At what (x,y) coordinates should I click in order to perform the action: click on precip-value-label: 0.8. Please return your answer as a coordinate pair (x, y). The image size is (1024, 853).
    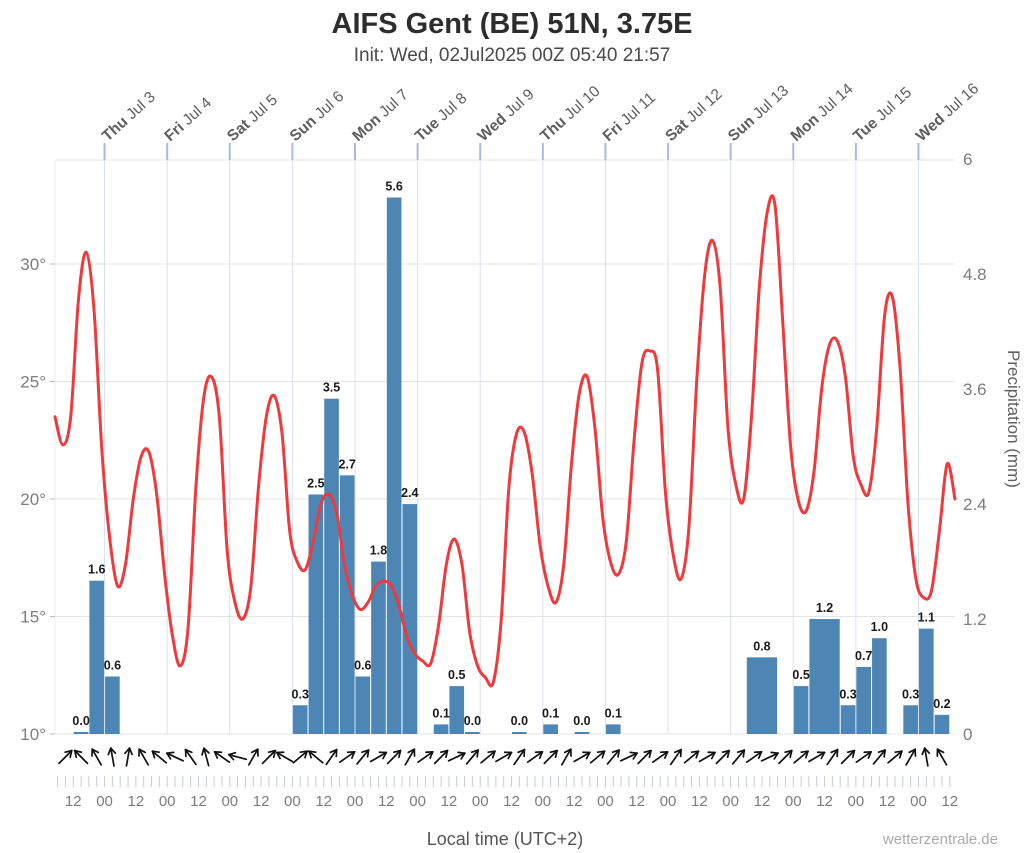
    Looking at the image, I should click on (761, 646).